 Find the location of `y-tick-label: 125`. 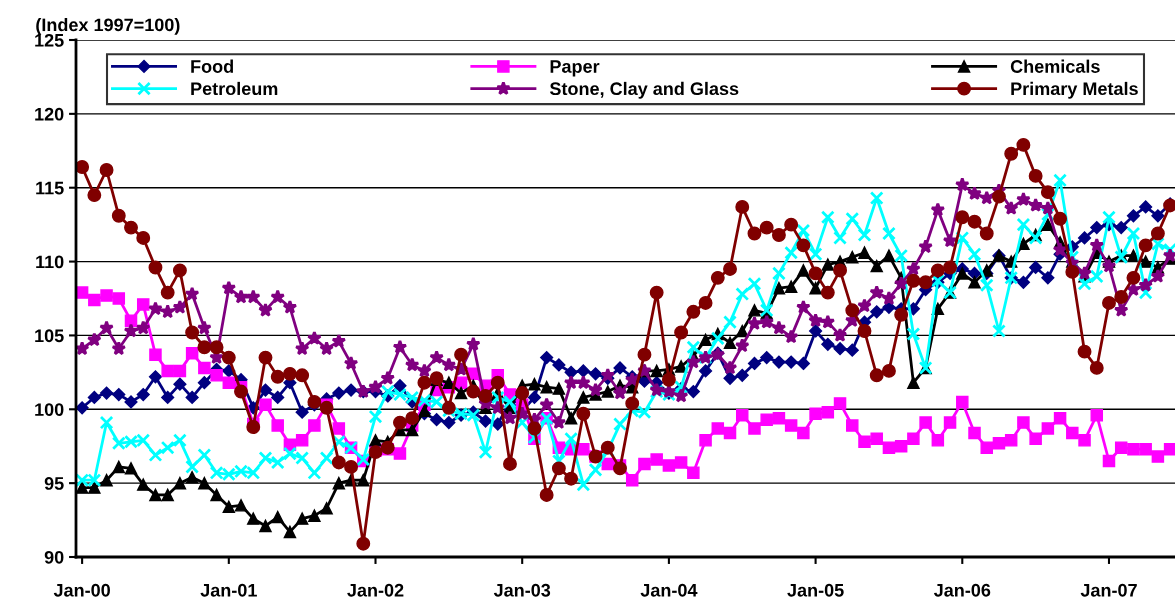

y-tick-label: 125 is located at coordinates (49, 40).